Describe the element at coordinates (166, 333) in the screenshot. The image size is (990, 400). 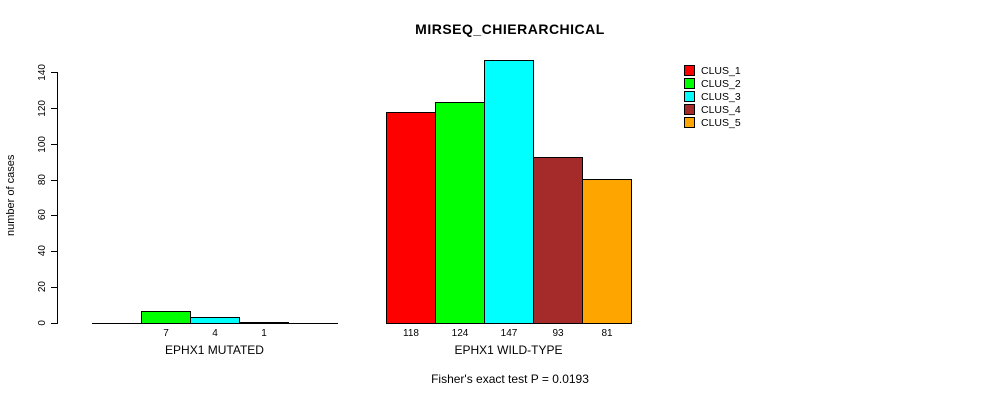
I see `bar-value-label: 7` at that location.